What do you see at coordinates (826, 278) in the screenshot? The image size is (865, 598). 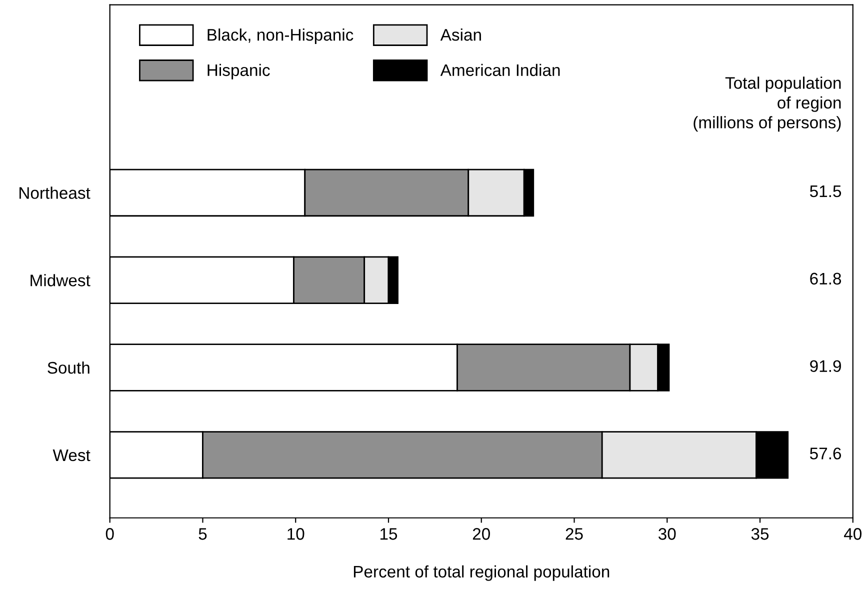 I see `annotation: 61.8` at bounding box center [826, 278].